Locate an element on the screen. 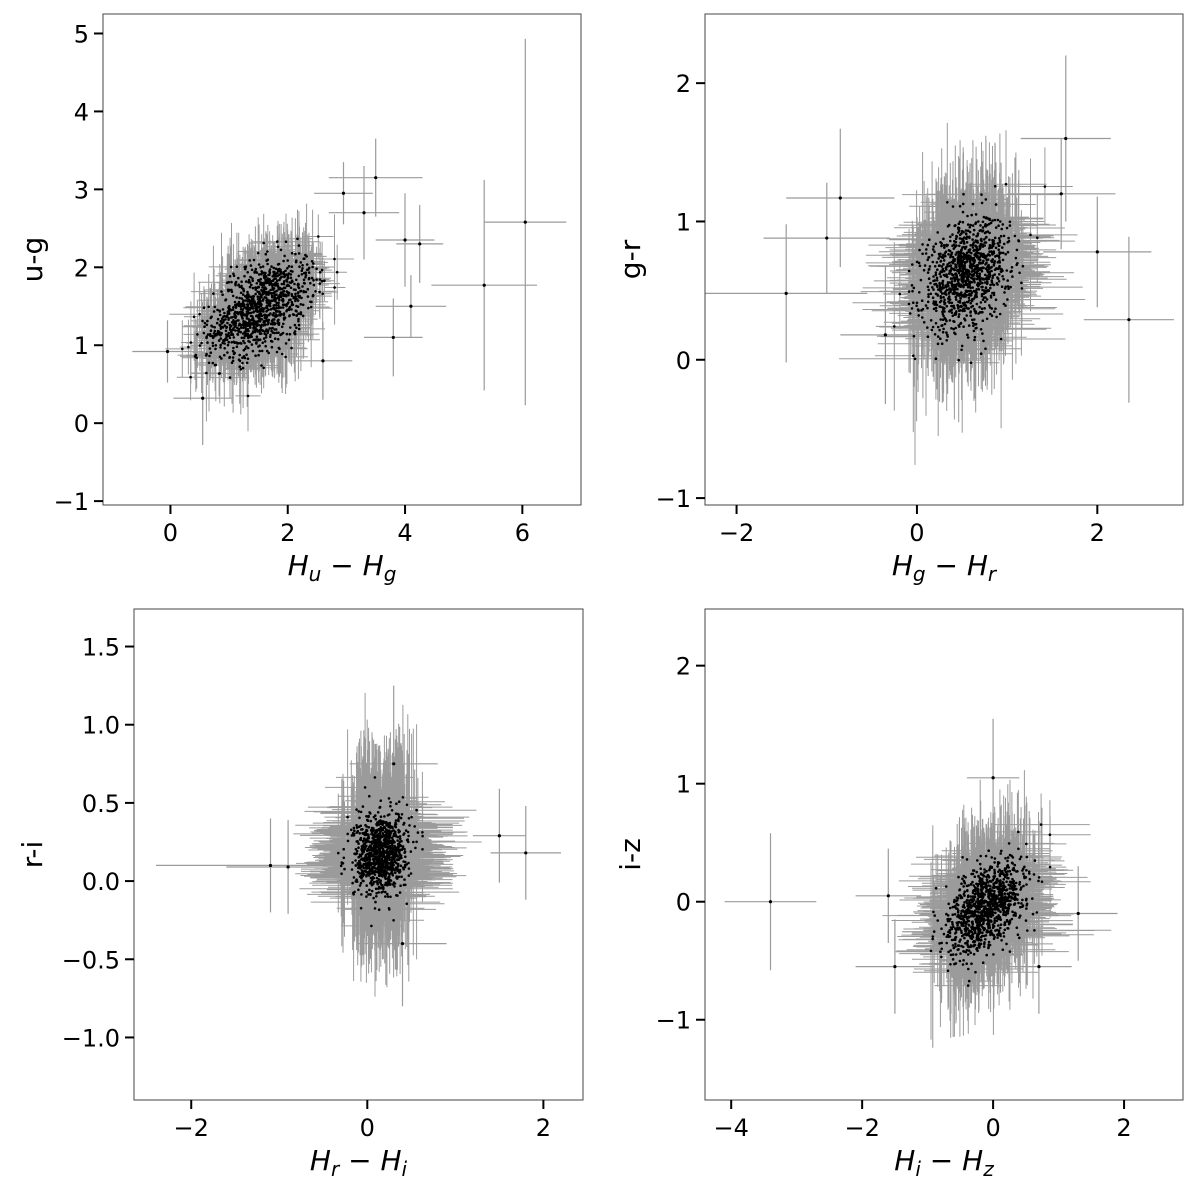 This screenshot has width=1200, height=1180. y-tick-label: −1.0 is located at coordinates (91, 1038).